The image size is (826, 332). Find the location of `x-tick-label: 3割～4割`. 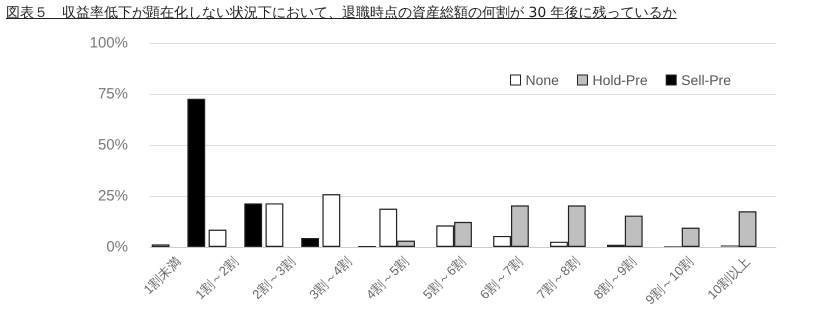

x-tick-label: 3割～4割 is located at coordinates (330, 278).